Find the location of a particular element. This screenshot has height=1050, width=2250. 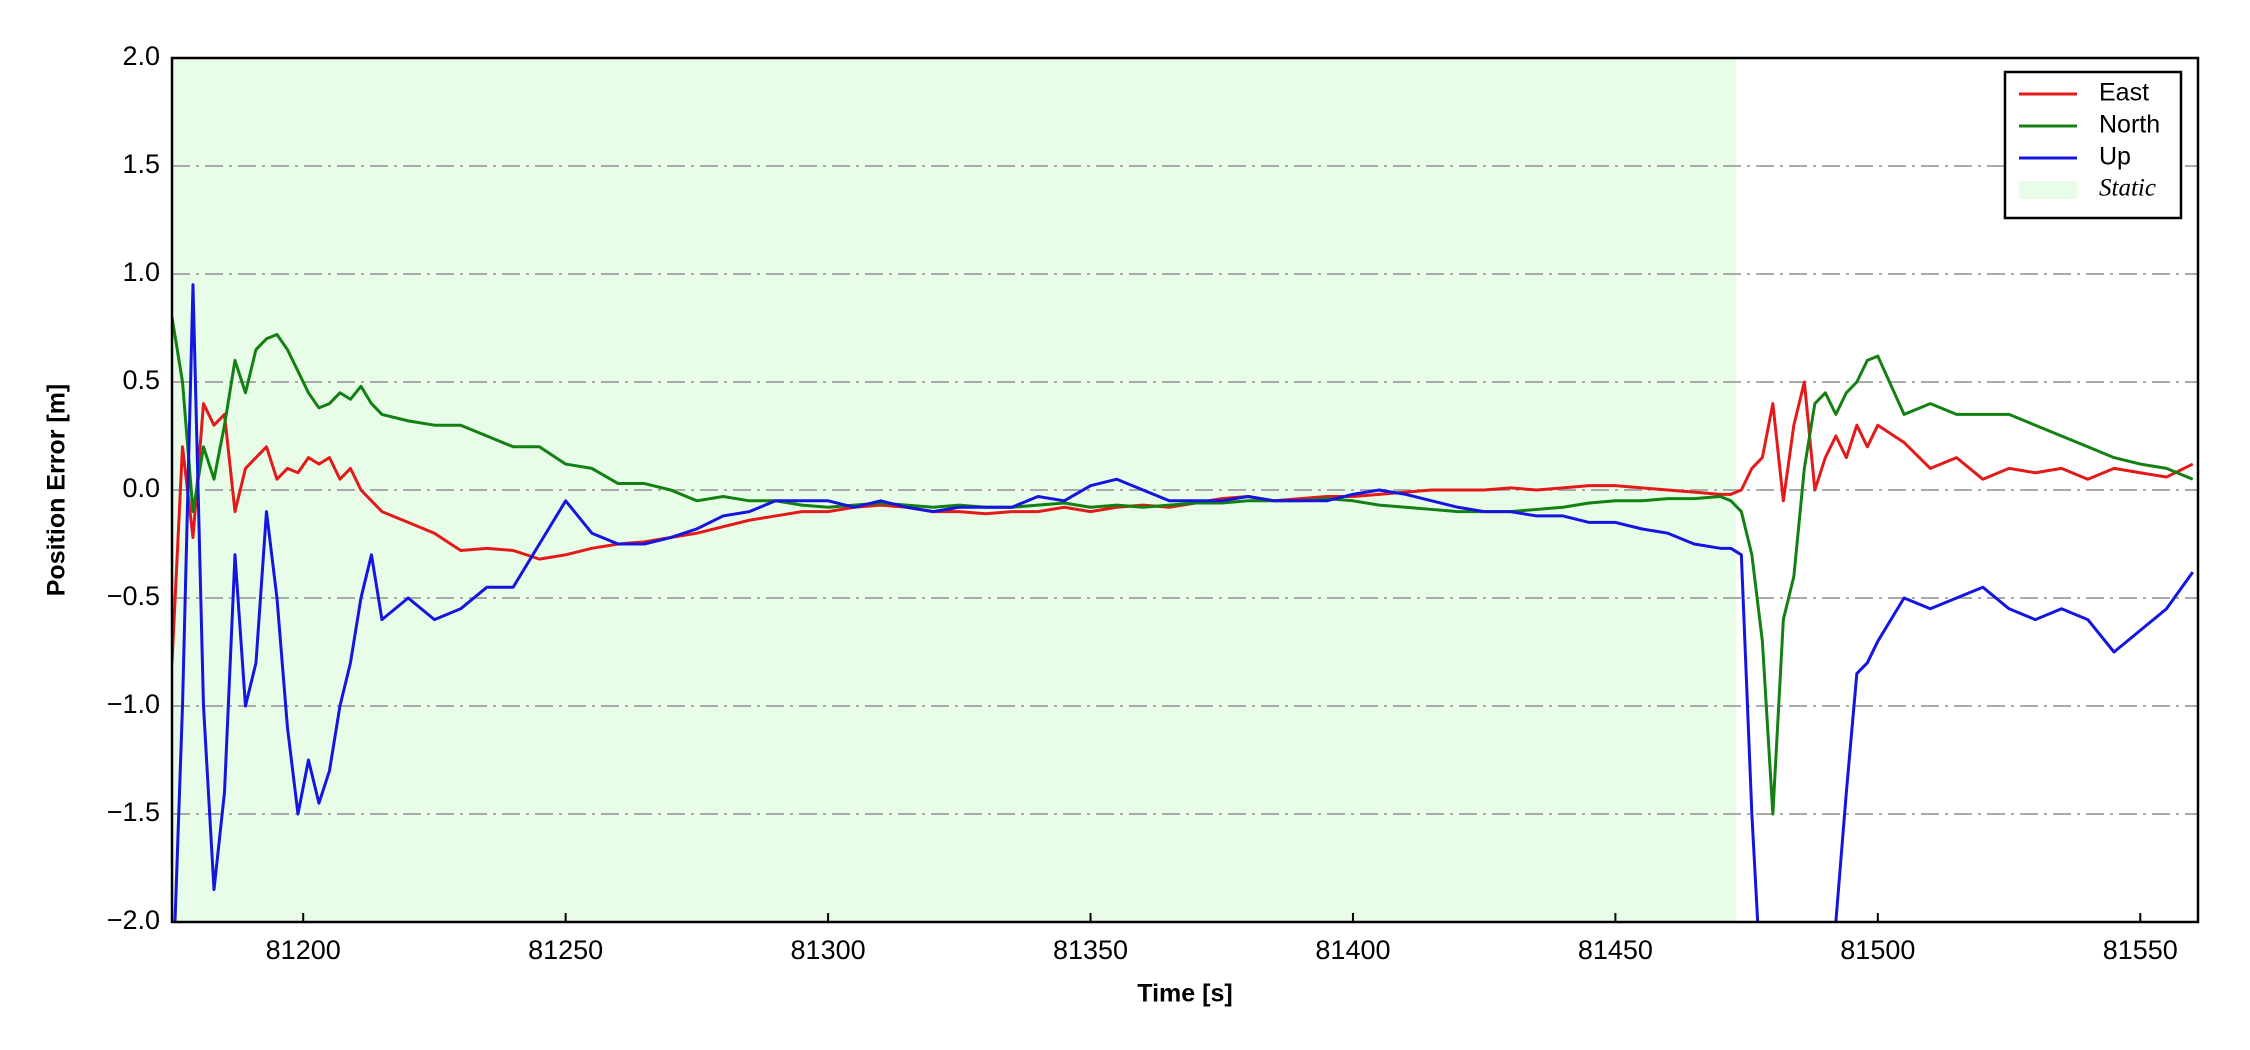

y-tick-label: 0.5 is located at coordinates (141, 380).